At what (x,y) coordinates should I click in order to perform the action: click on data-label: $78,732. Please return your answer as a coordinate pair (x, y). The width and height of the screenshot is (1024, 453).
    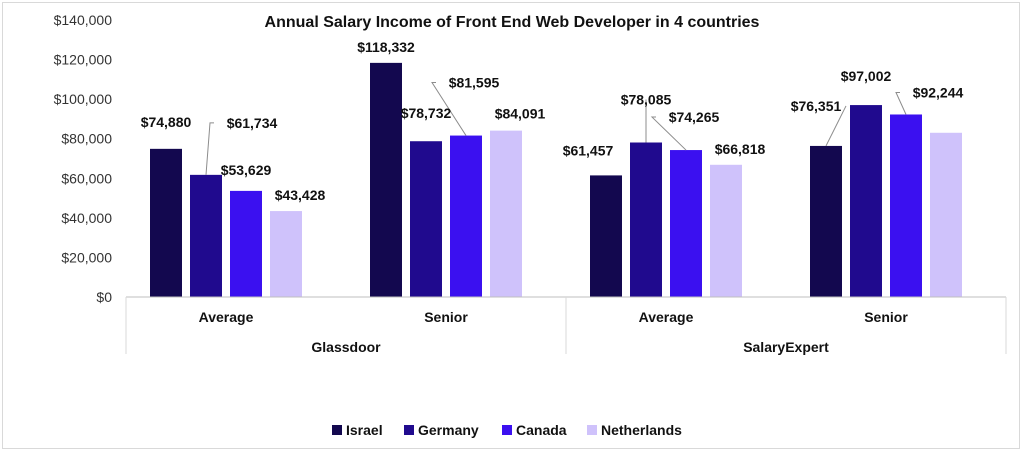
    Looking at the image, I should click on (426, 113).